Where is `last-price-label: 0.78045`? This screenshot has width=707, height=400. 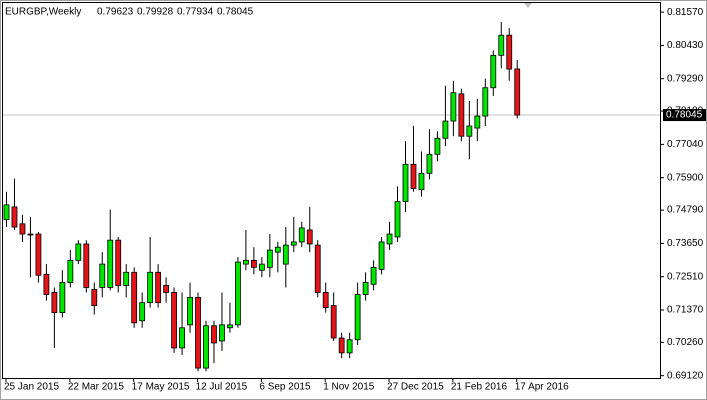 last-price-label: 0.78045 is located at coordinates (684, 115).